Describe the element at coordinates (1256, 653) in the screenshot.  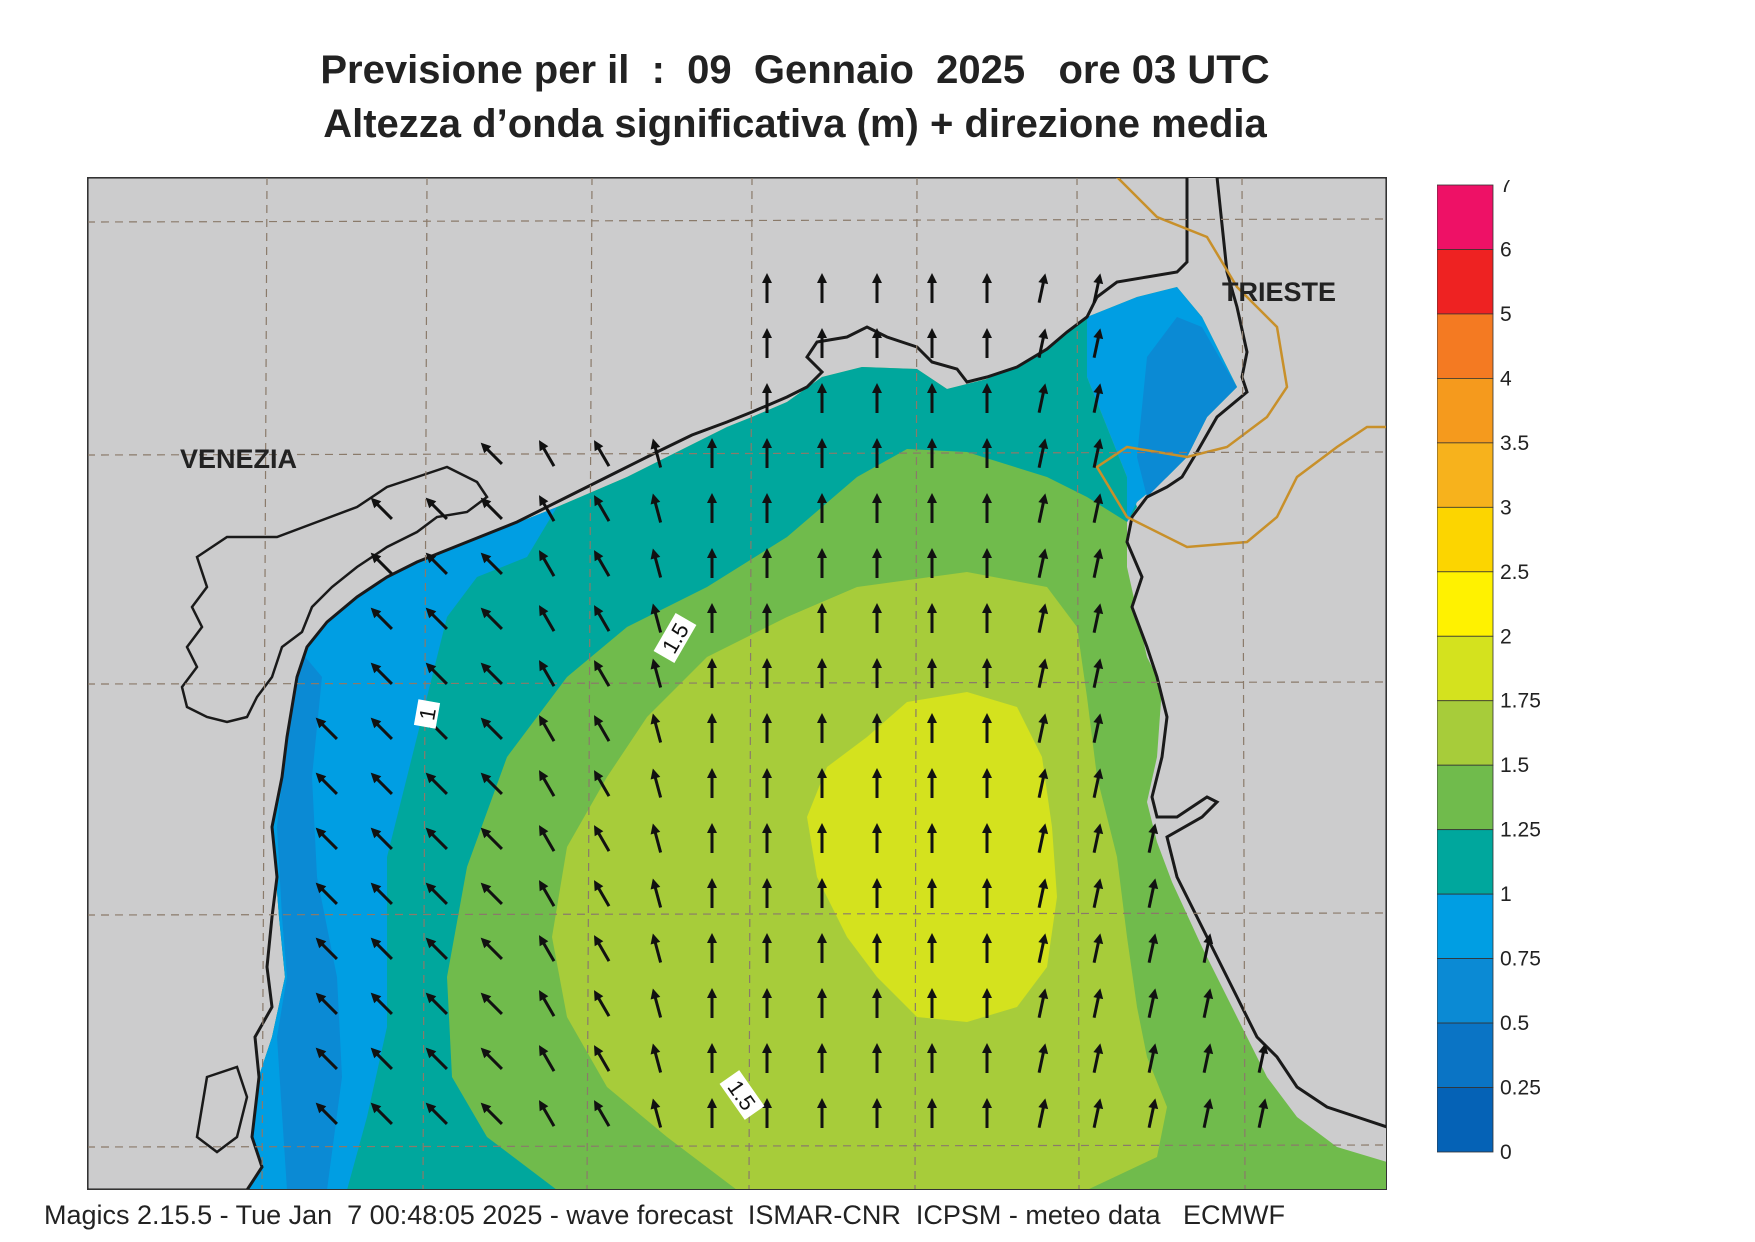
I see `land-east` at that location.